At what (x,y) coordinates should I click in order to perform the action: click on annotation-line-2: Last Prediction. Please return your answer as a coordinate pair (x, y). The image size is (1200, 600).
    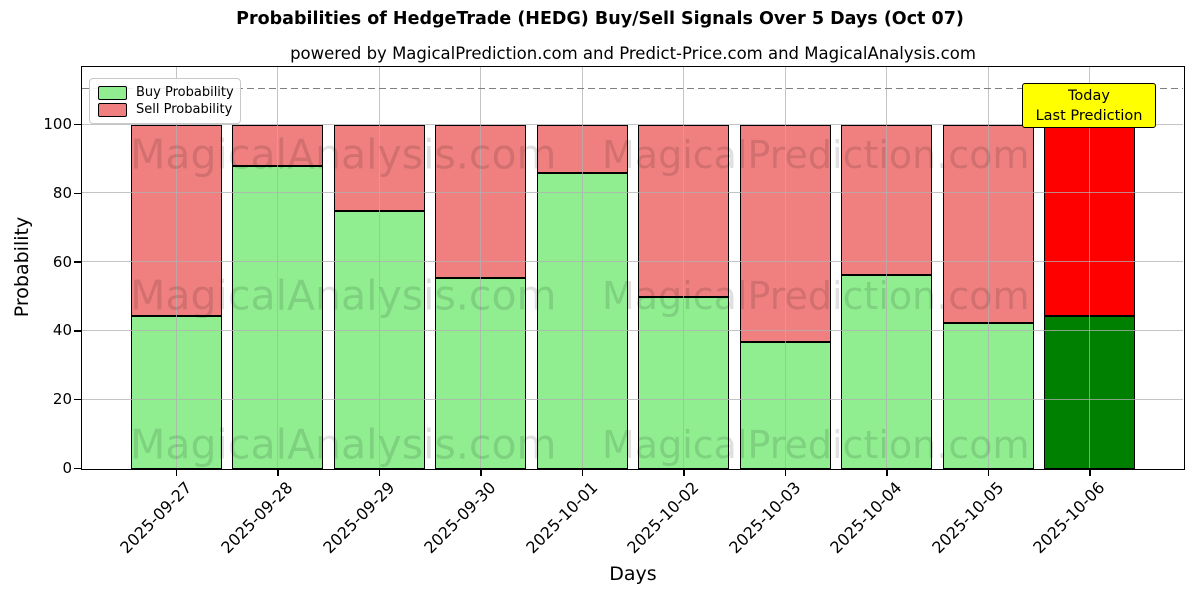
    Looking at the image, I should click on (1089, 115).